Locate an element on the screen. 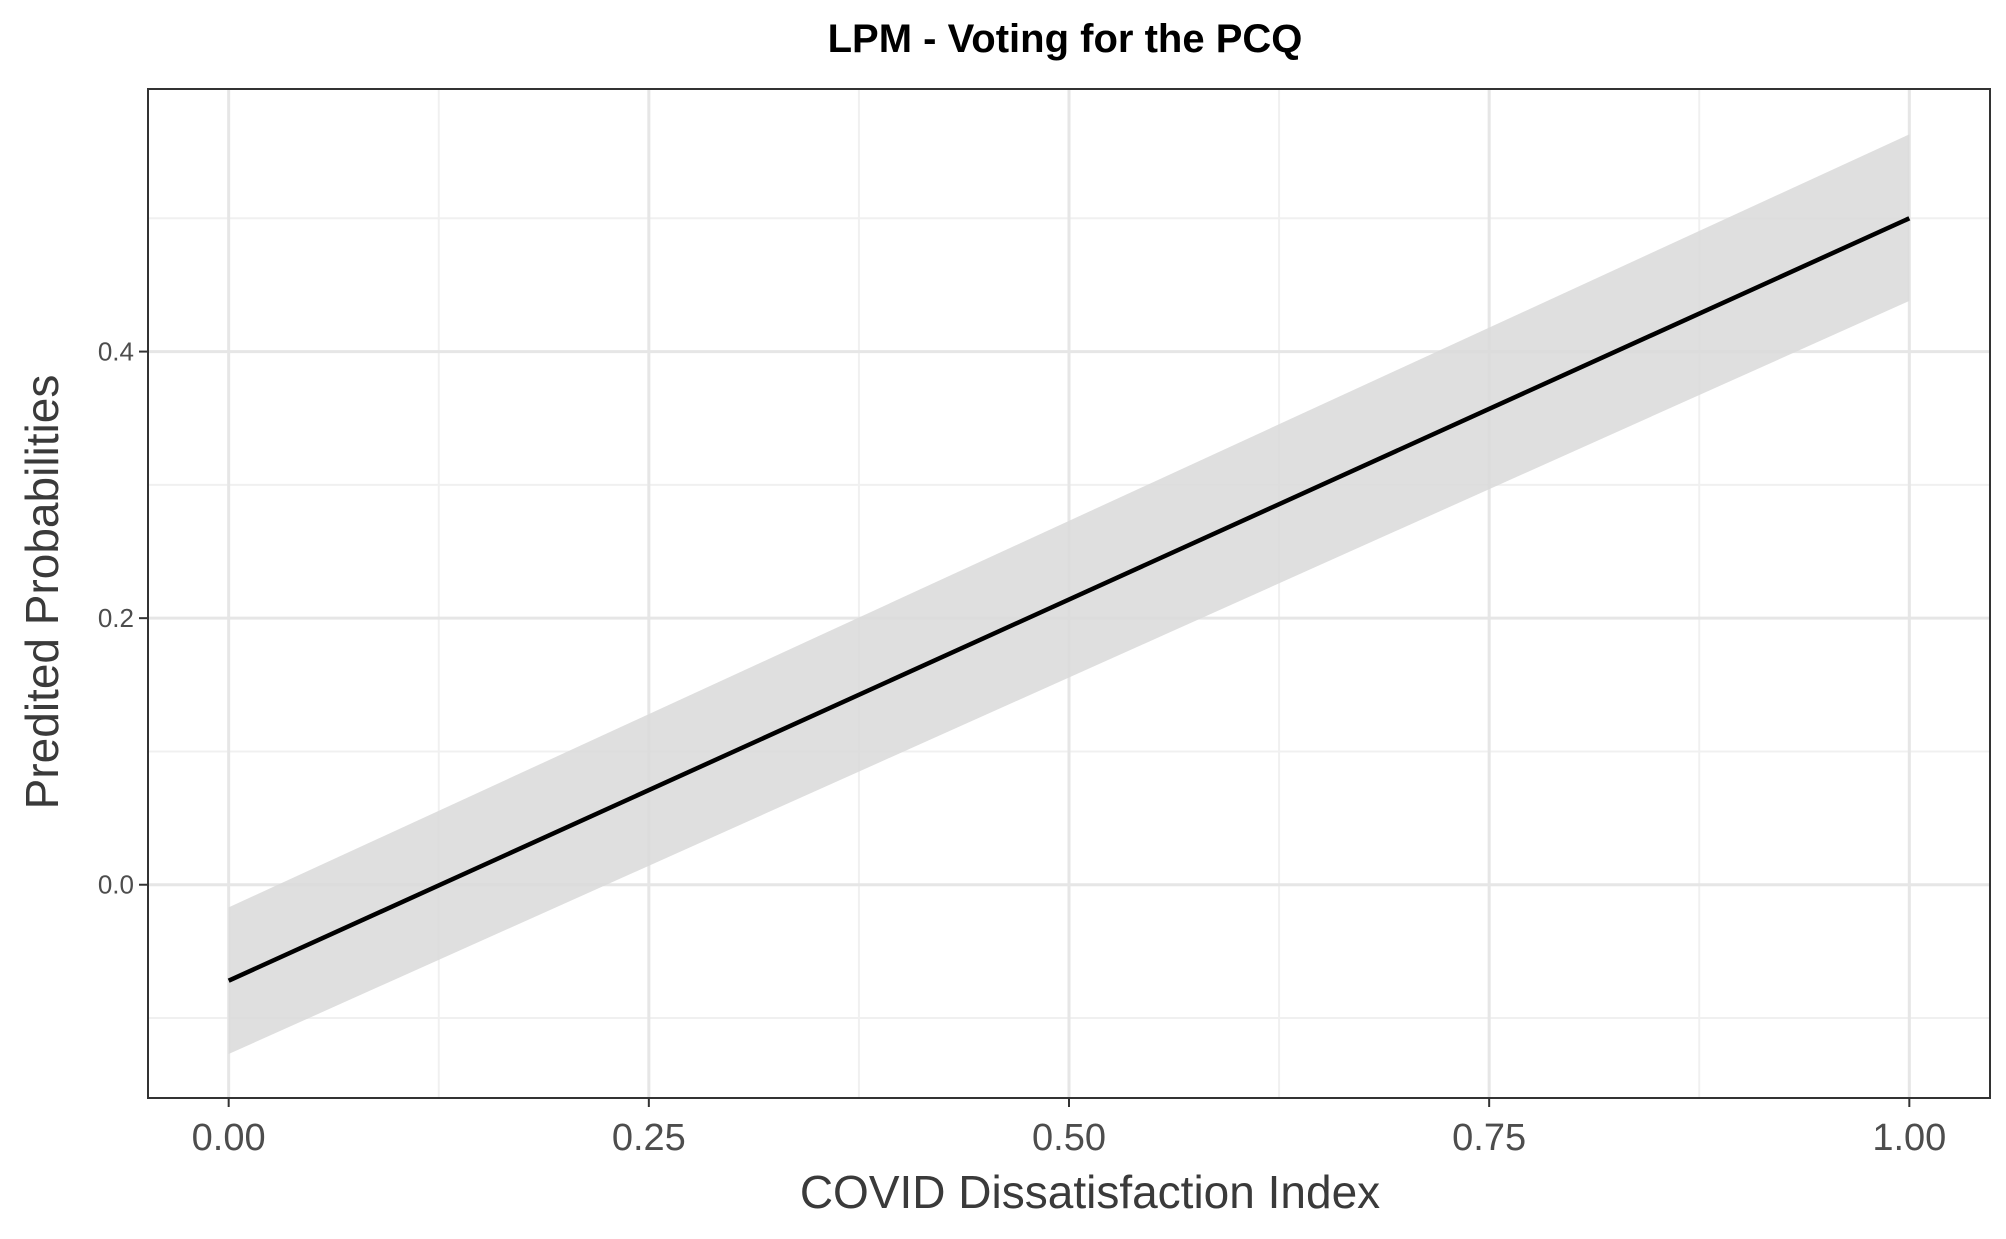 This screenshot has width=2006, height=1239. x-axis-title: COVID Dissatisfaction Index is located at coordinates (1090, 1192).